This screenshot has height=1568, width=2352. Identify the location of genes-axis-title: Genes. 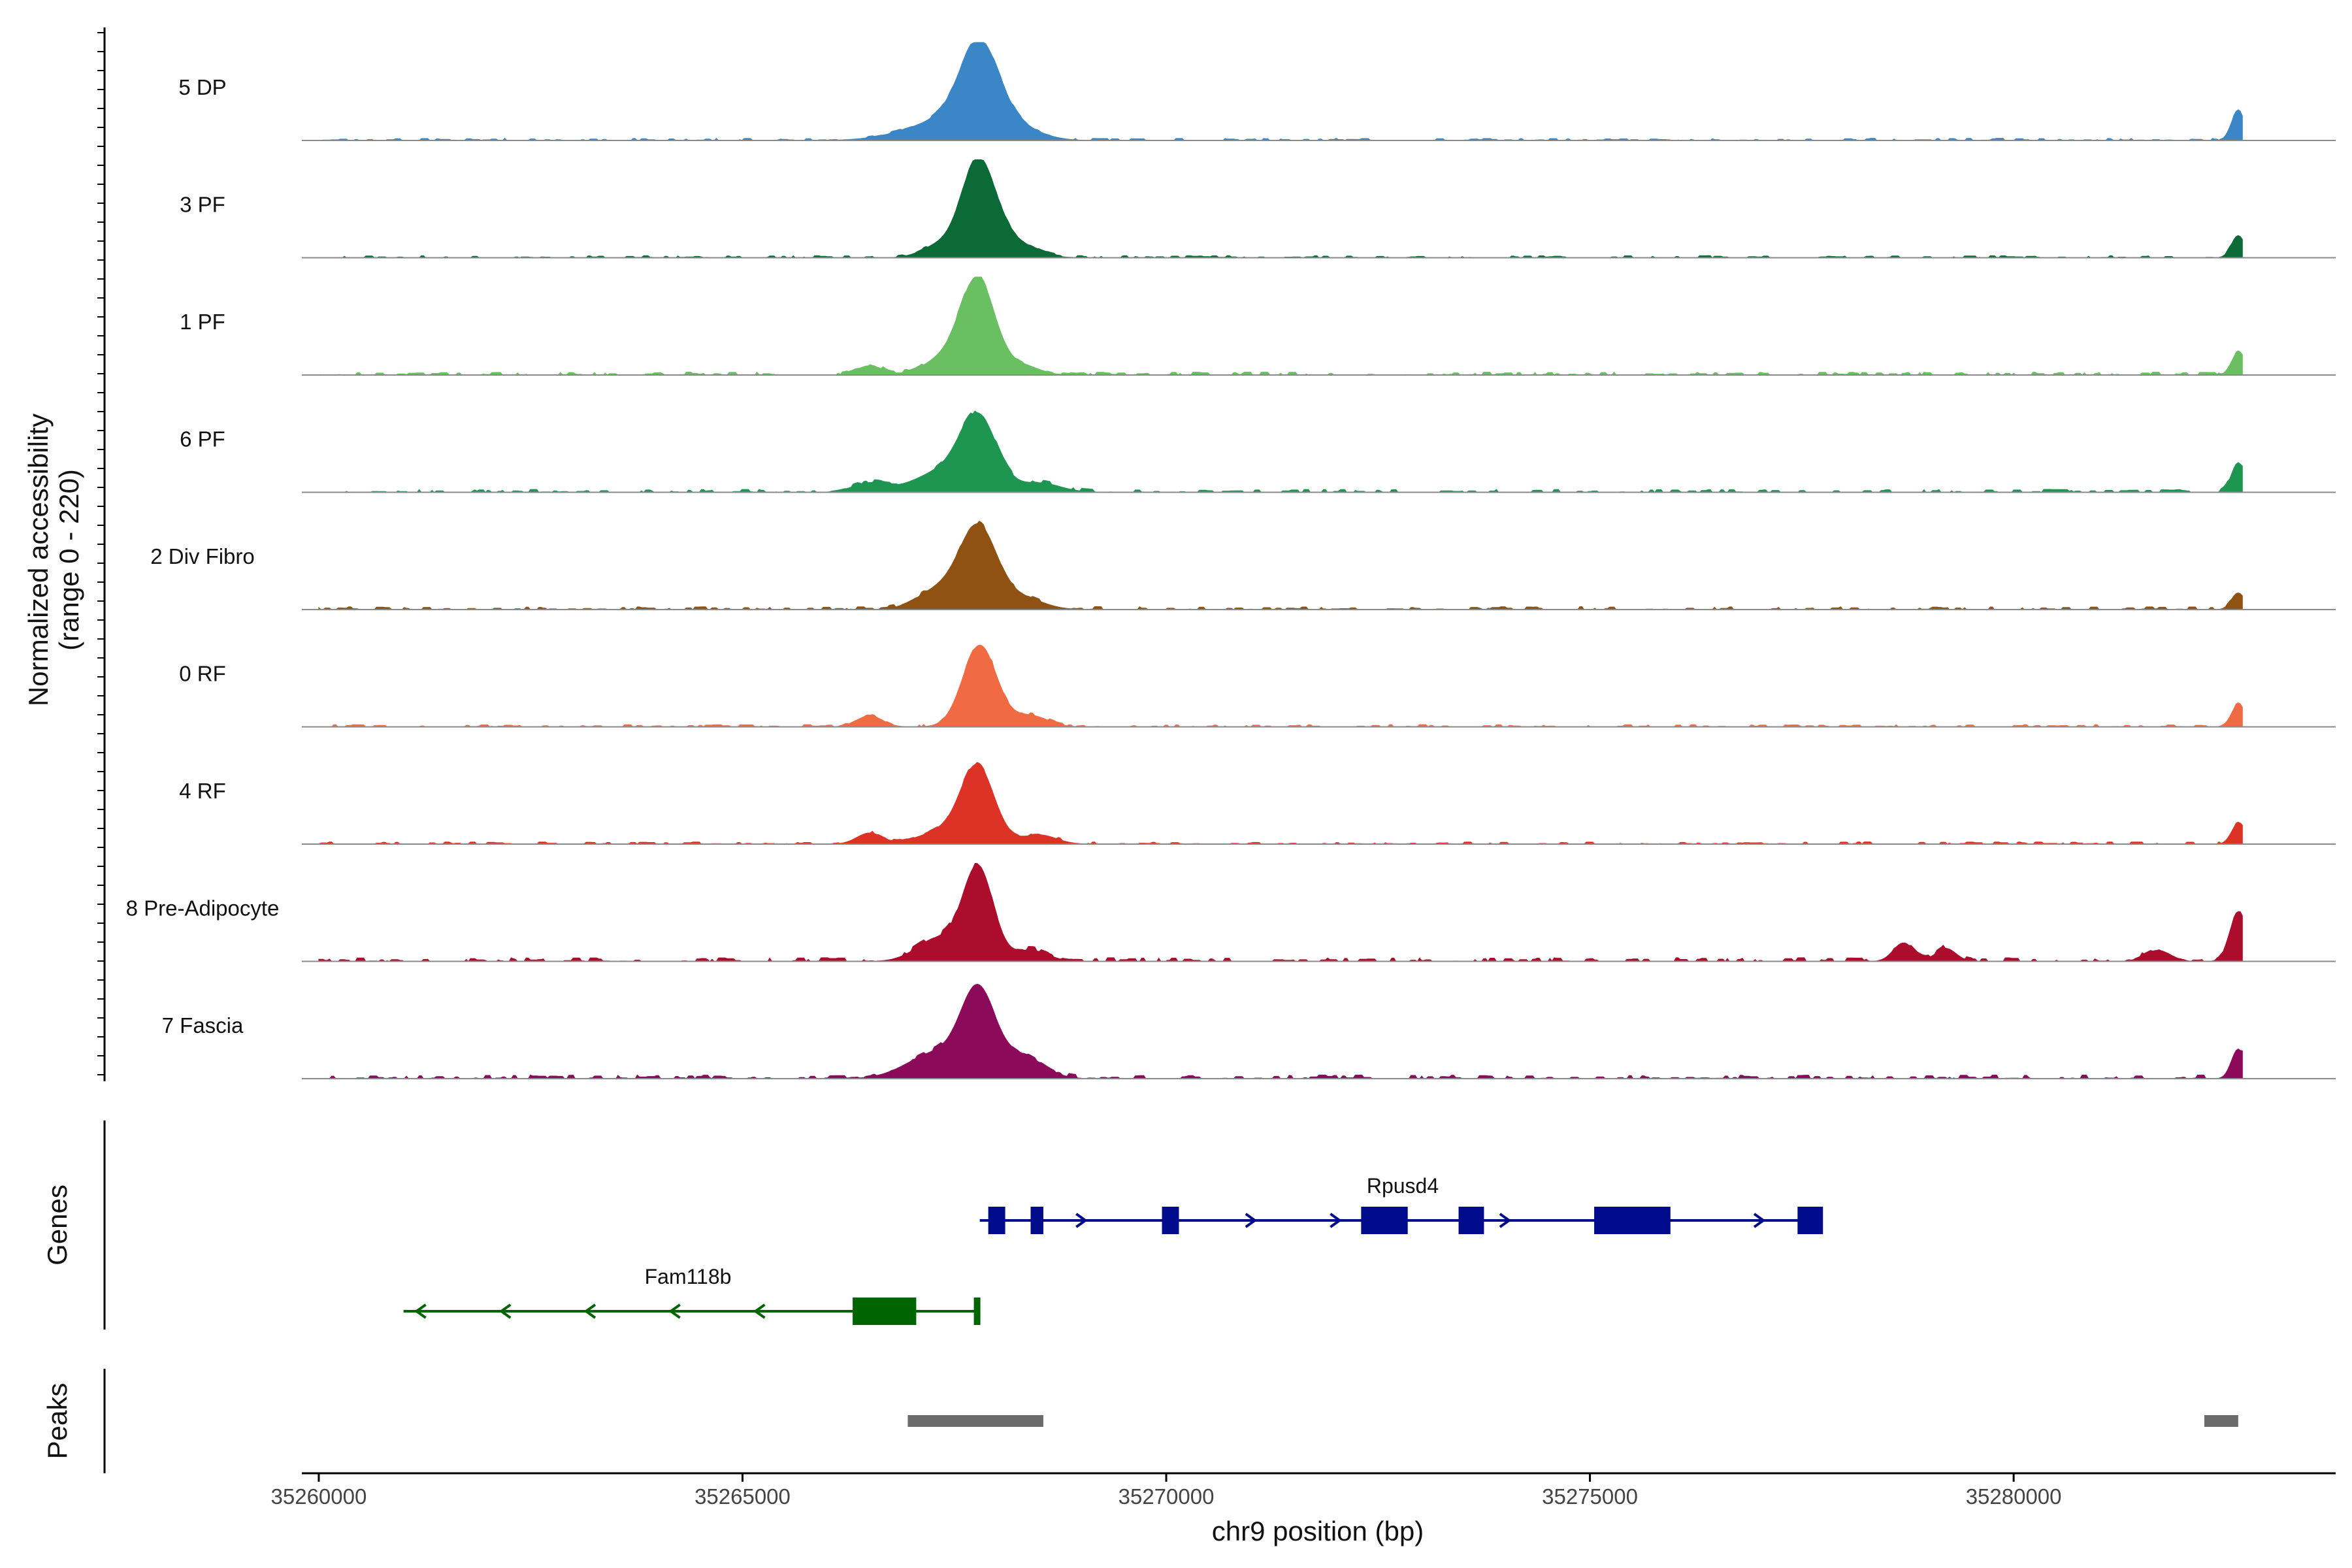
(57, 1225).